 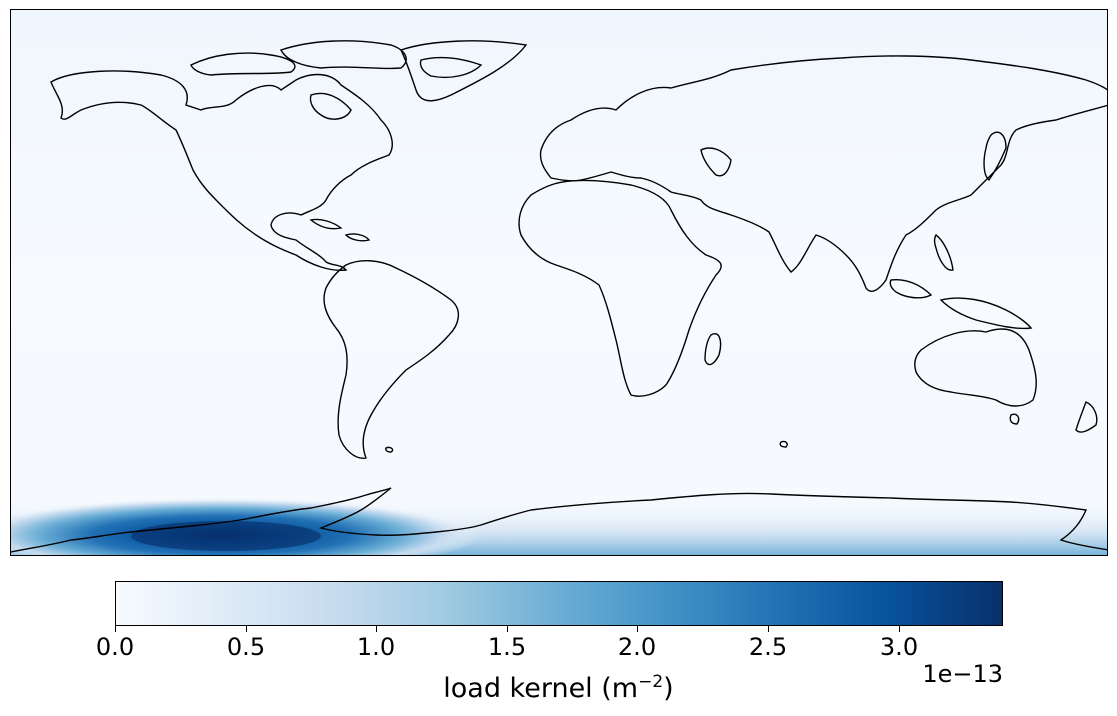 What do you see at coordinates (559, 520) in the screenshot?
I see `coast-antarctica` at bounding box center [559, 520].